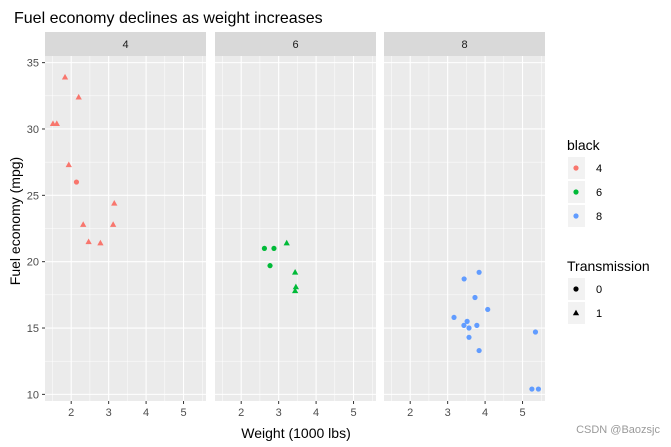 Image resolution: width=671 pixels, height=447 pixels. What do you see at coordinates (33, 130) in the screenshot?
I see `y-tick-label: 30` at bounding box center [33, 130].